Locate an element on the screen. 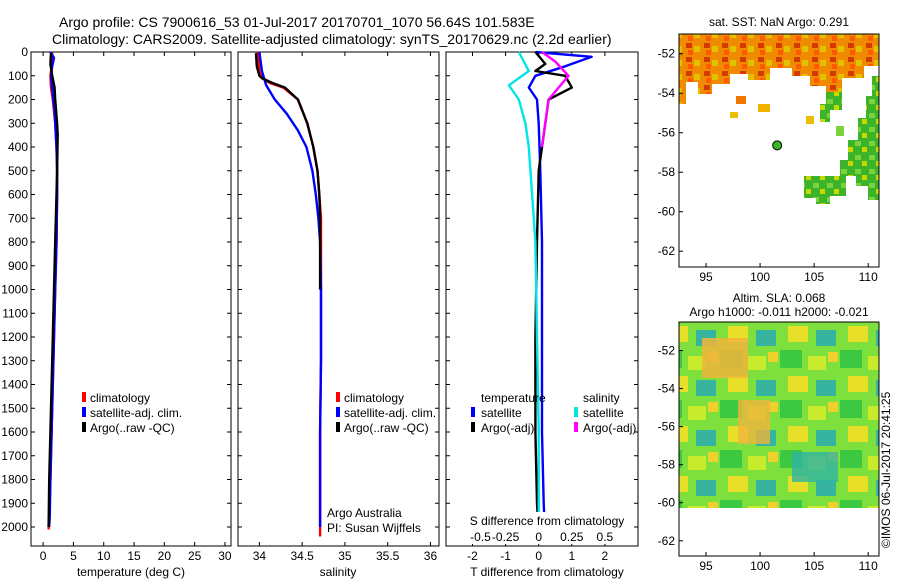 This screenshot has width=900, height=580. depth-tick-label: 1200 is located at coordinates (14, 337).